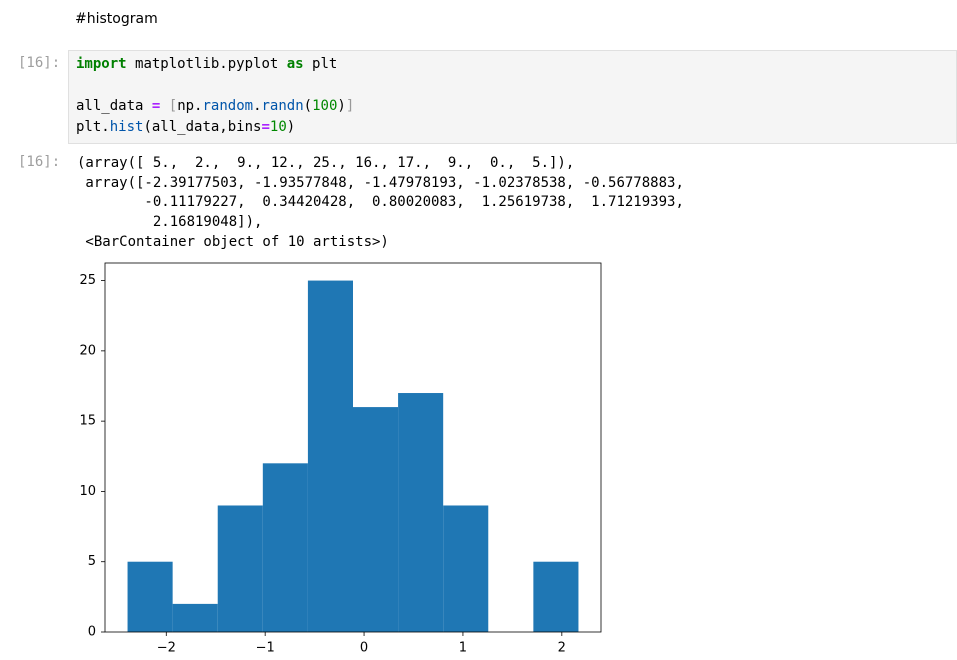  I want to click on code-token: plt, so click(325, 64).